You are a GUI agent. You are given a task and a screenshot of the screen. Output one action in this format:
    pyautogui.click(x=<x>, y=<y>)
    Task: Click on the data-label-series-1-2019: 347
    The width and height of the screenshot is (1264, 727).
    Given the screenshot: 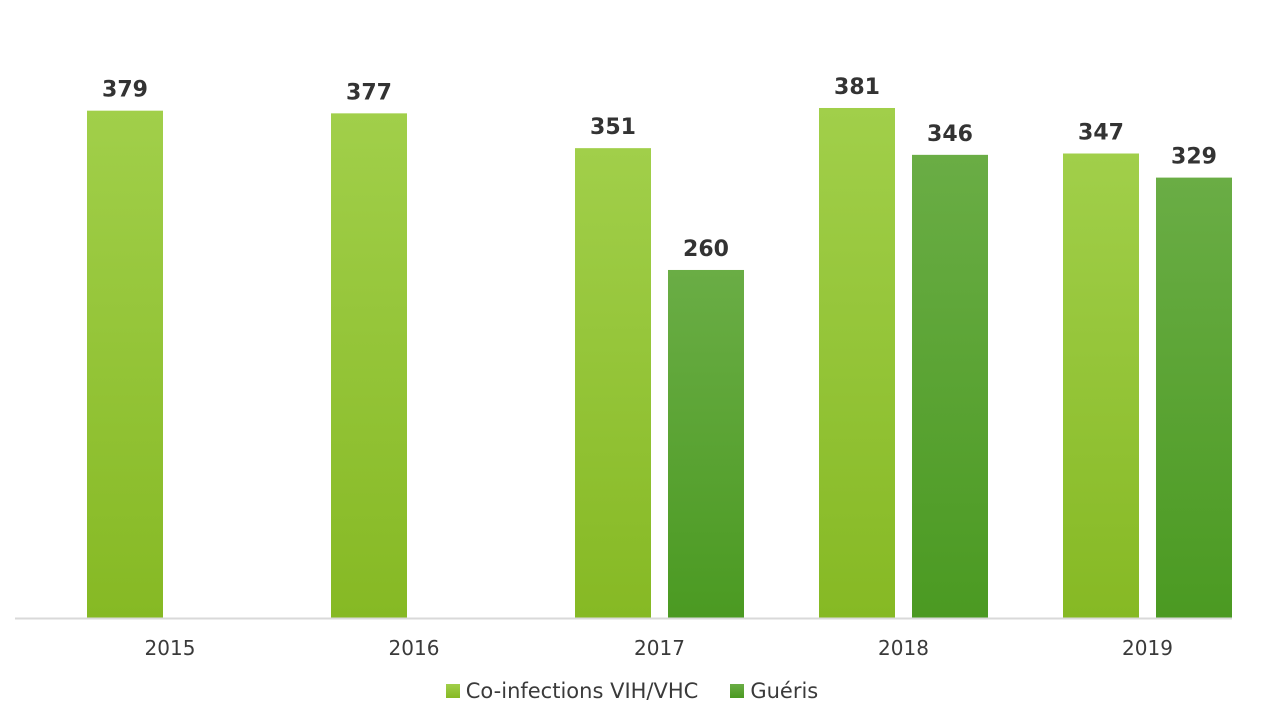 What is the action you would take?
    pyautogui.click(x=1101, y=133)
    